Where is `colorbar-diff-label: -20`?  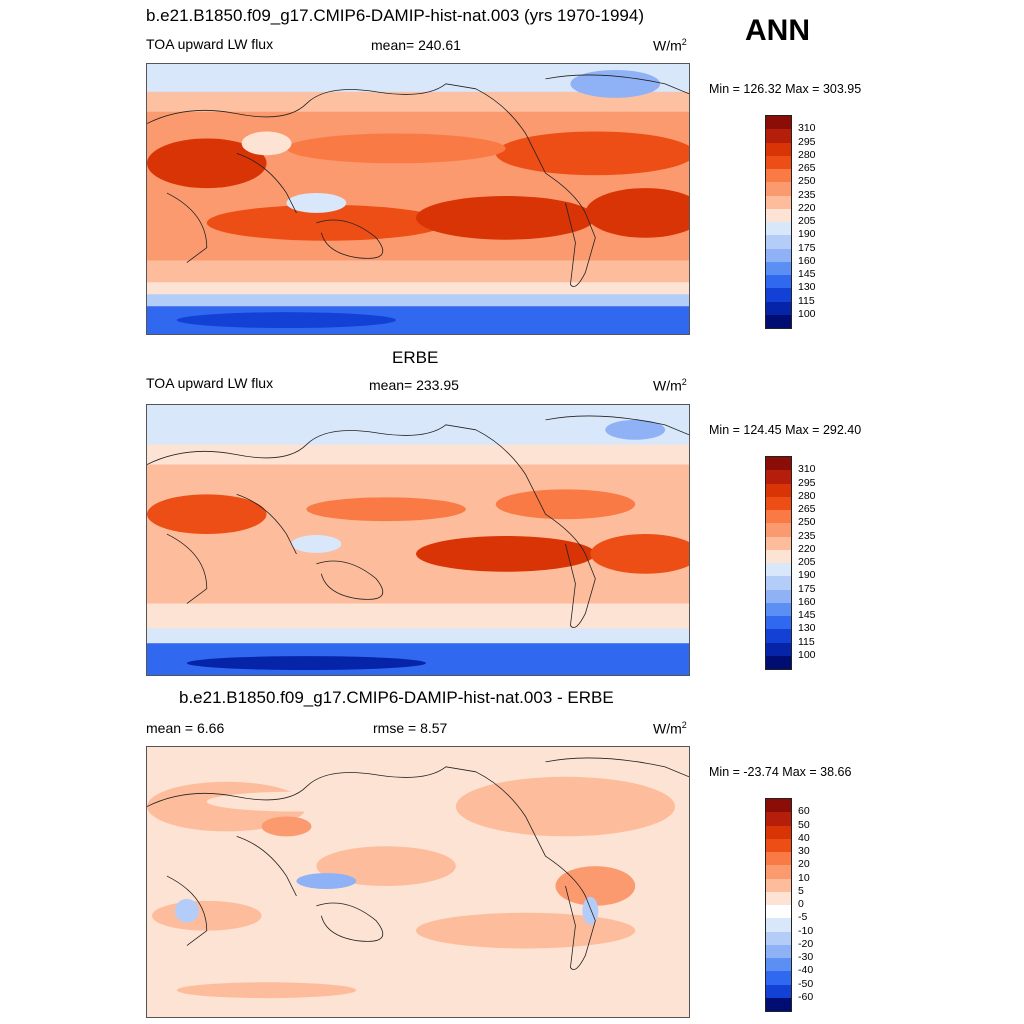
colorbar-diff-label: -20 is located at coordinates (806, 943).